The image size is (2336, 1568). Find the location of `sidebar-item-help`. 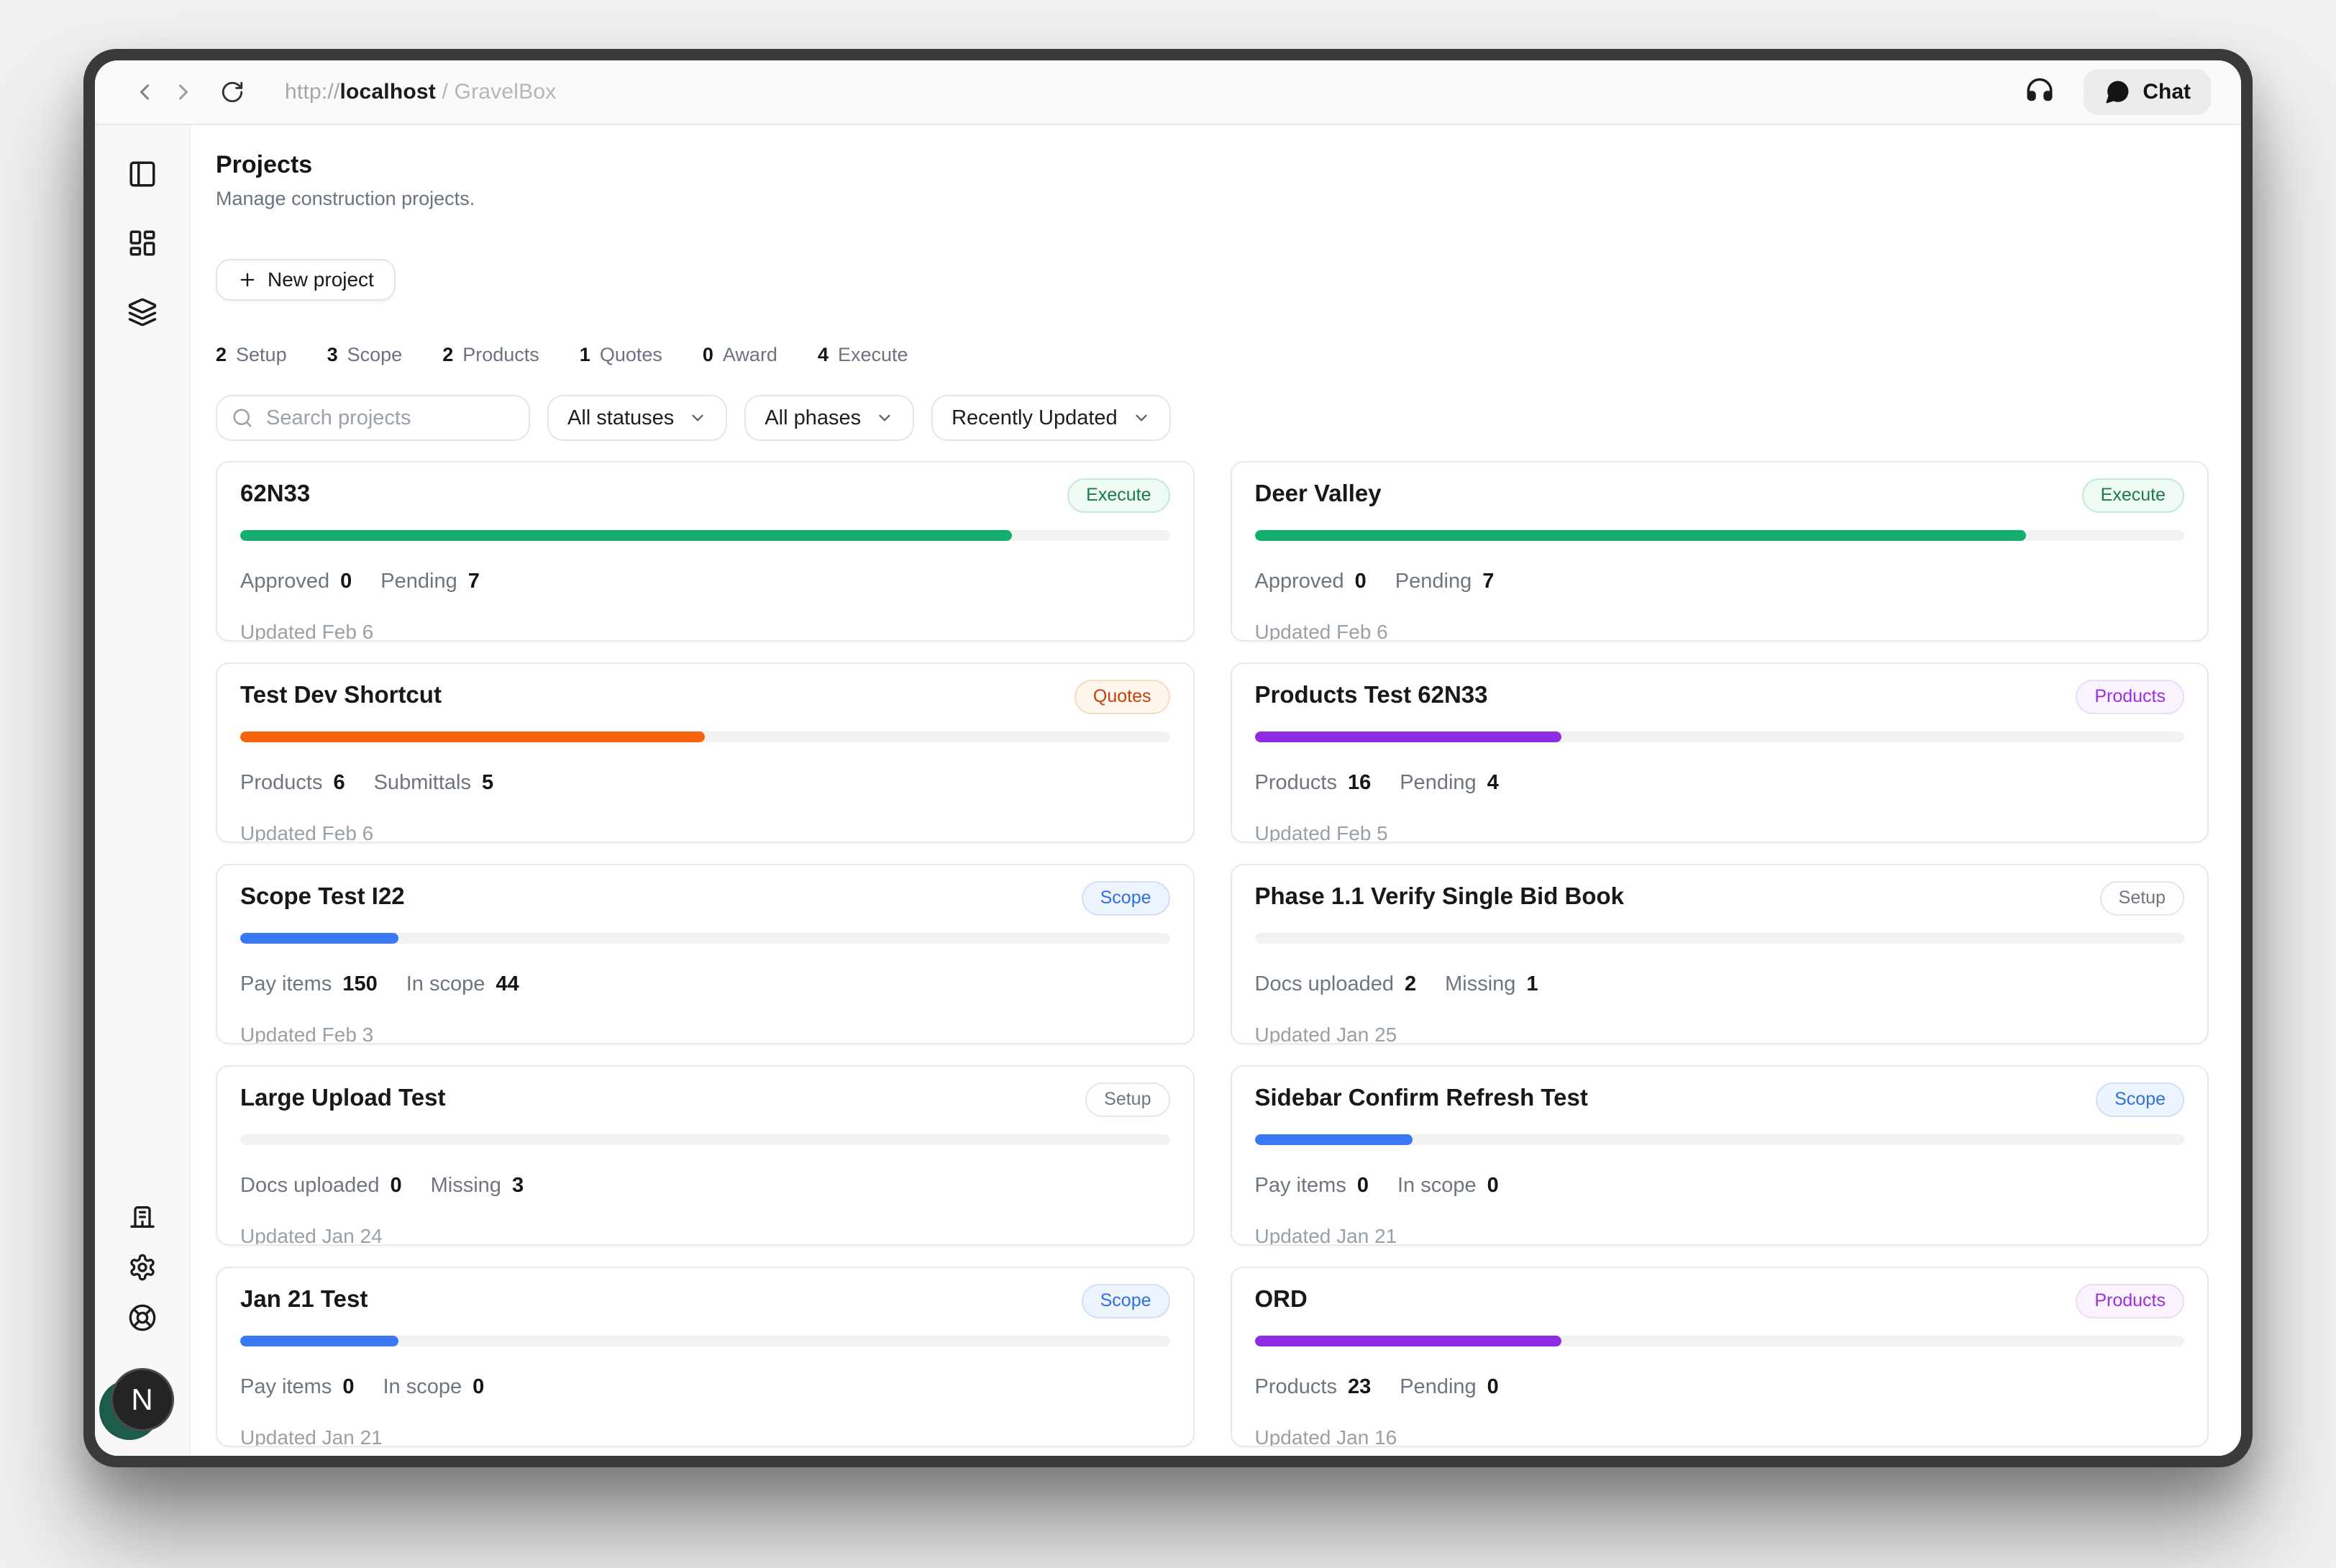

sidebar-item-help is located at coordinates (142, 1318).